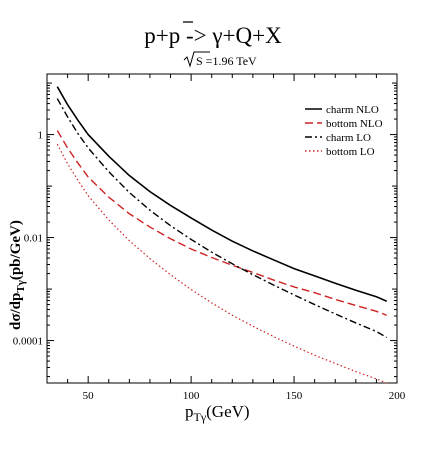 The width and height of the screenshot is (426, 450). Describe the element at coordinates (227, 411) in the screenshot. I see `x-axis-label-unit: (GeV)` at that location.